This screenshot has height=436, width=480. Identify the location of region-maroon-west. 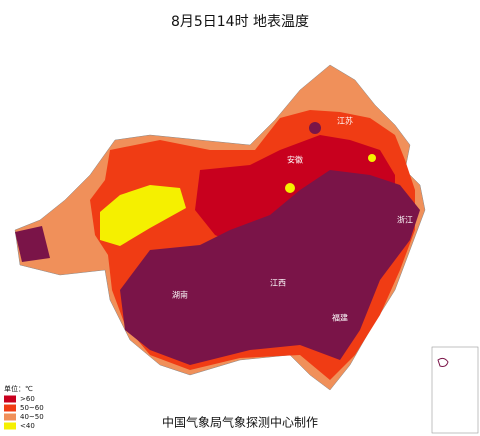
(32, 244).